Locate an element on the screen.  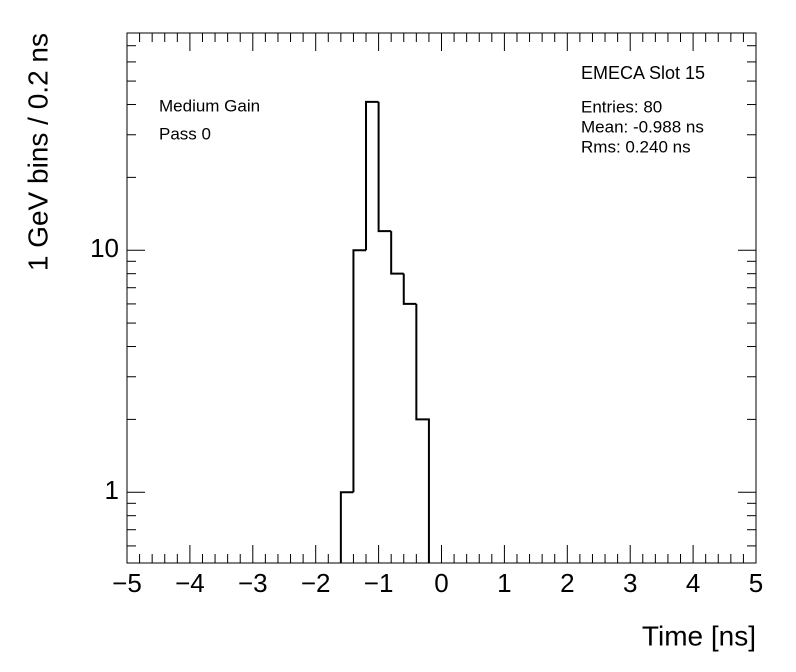
y-tick-label: 1 is located at coordinates (112, 490).